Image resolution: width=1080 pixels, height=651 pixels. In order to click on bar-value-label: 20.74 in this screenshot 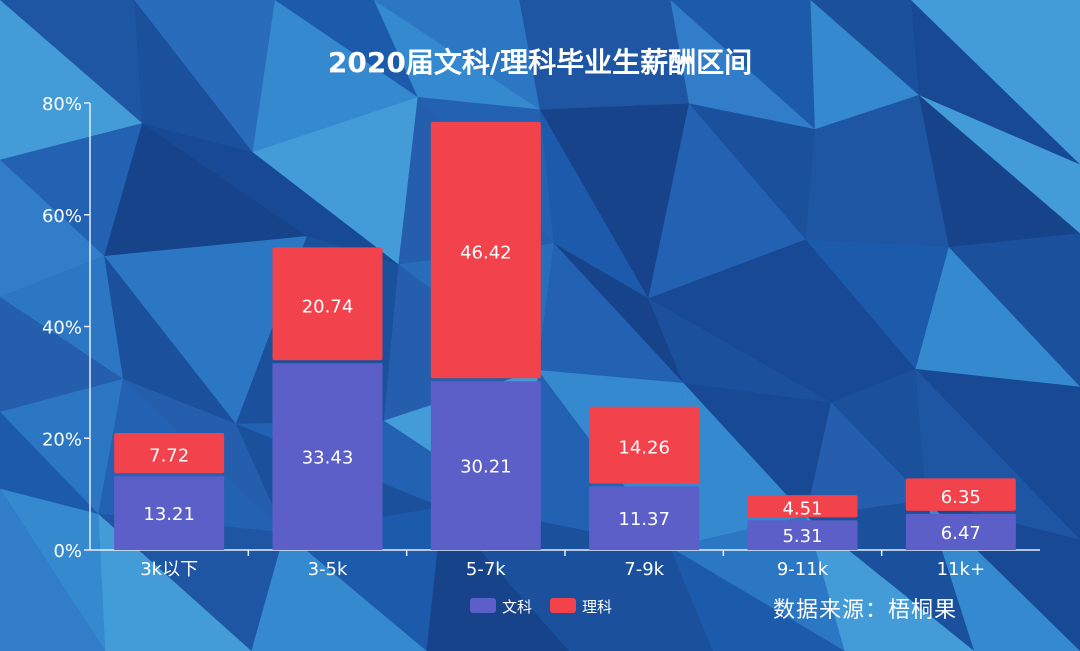, I will do `click(328, 306)`.